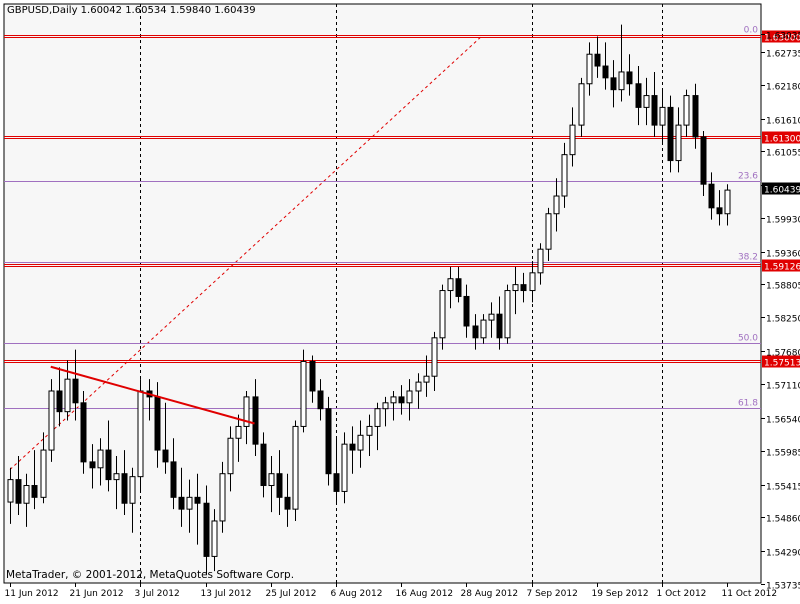 The image size is (800, 604). I want to click on trendline, so click(152, 395).